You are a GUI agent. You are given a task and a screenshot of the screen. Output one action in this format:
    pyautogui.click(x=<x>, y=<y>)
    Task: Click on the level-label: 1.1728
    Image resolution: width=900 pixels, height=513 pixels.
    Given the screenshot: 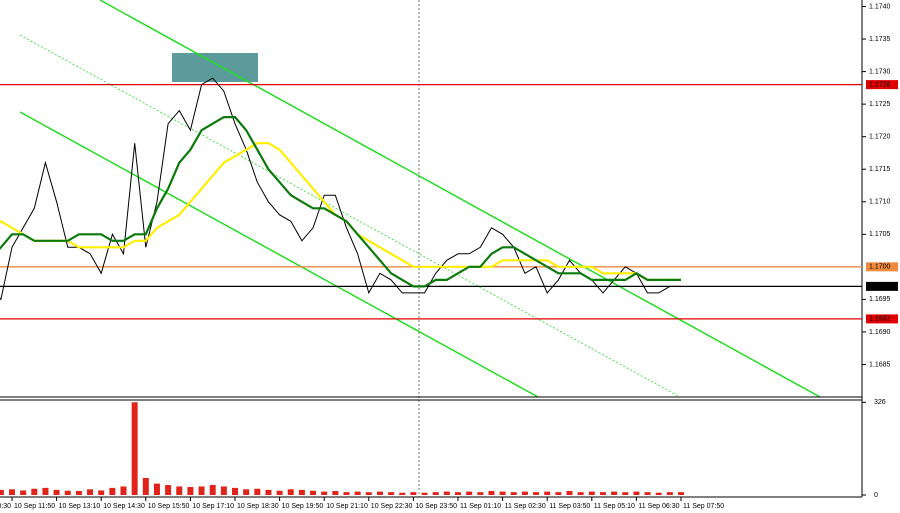 What is the action you would take?
    pyautogui.click(x=880, y=84)
    